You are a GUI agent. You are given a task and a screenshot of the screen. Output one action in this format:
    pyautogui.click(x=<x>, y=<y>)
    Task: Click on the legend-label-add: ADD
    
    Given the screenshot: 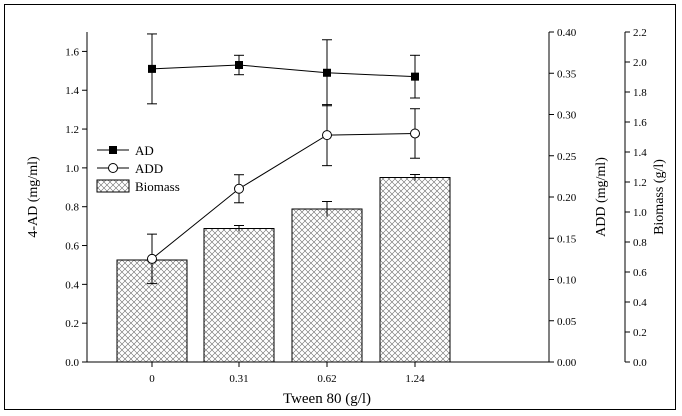 What is the action you would take?
    pyautogui.click(x=149, y=168)
    